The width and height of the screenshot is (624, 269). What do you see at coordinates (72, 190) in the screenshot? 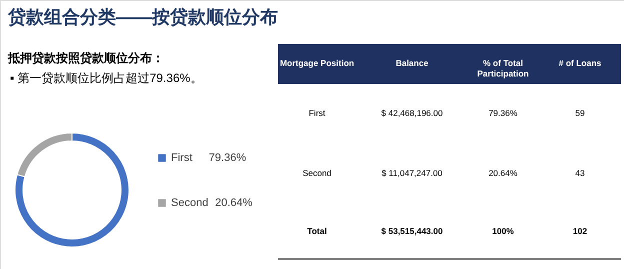
I see `donut-slice` at bounding box center [72, 190].